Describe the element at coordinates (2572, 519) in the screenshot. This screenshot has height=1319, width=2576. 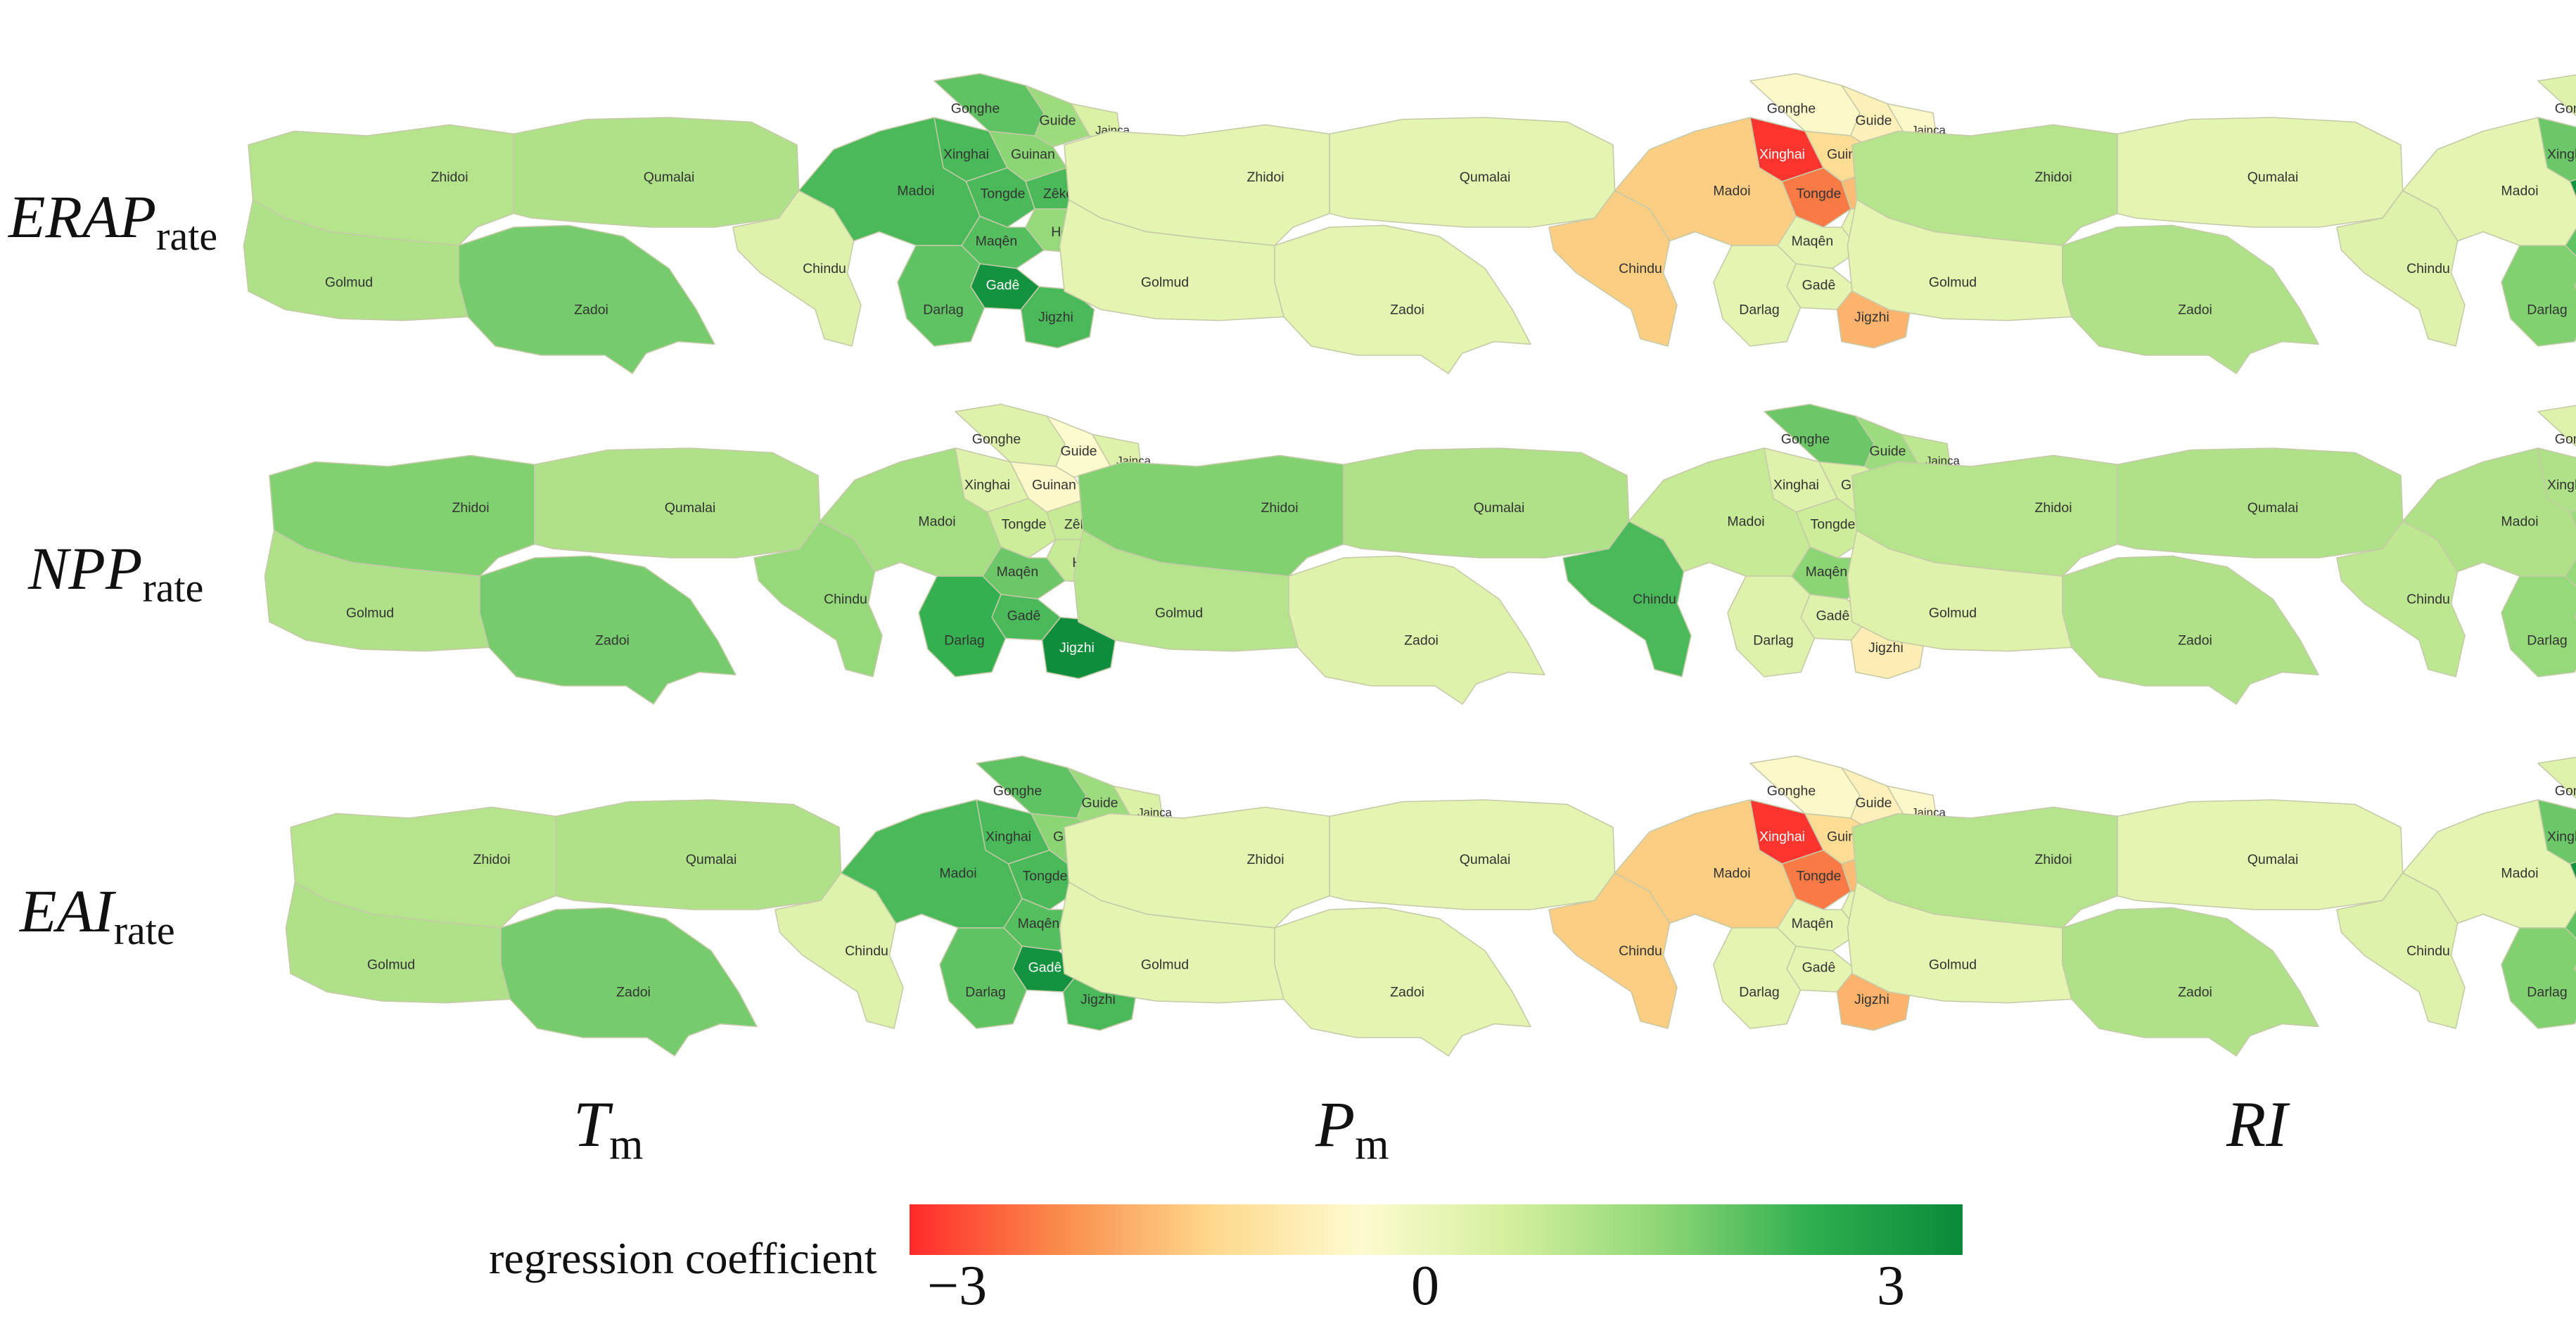
I see `county-tongde` at that location.